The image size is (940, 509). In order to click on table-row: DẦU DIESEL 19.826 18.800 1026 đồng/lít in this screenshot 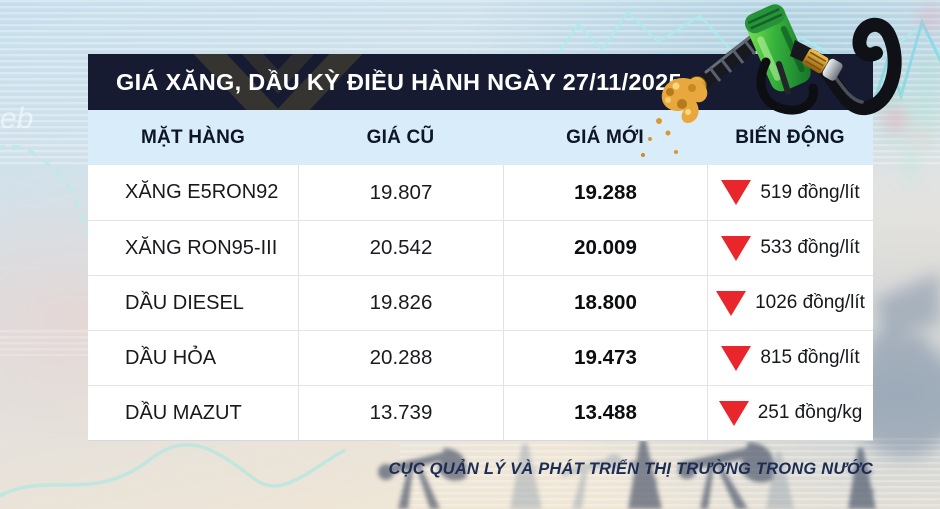, I will do `click(480, 302)`.